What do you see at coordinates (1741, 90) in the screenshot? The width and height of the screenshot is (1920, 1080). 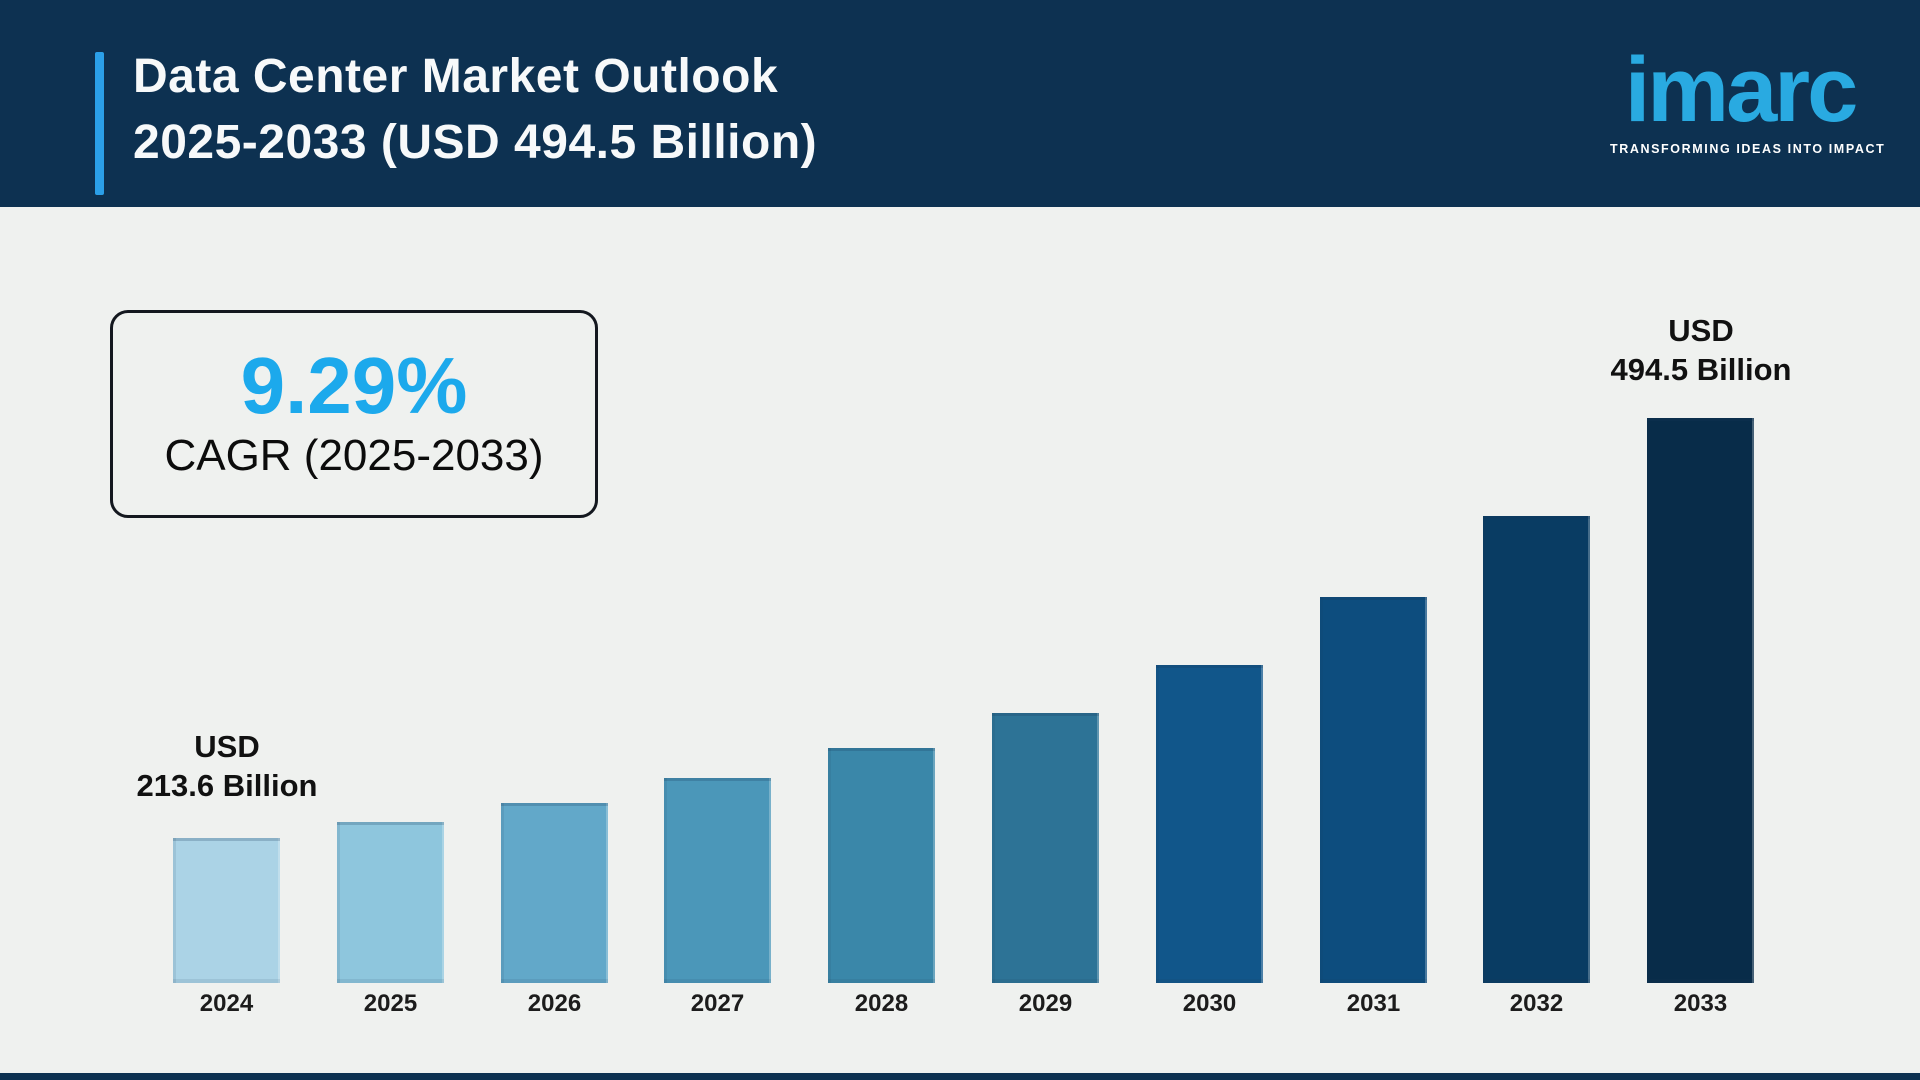 I see `imarc-logo-wordmark: imarc` at bounding box center [1741, 90].